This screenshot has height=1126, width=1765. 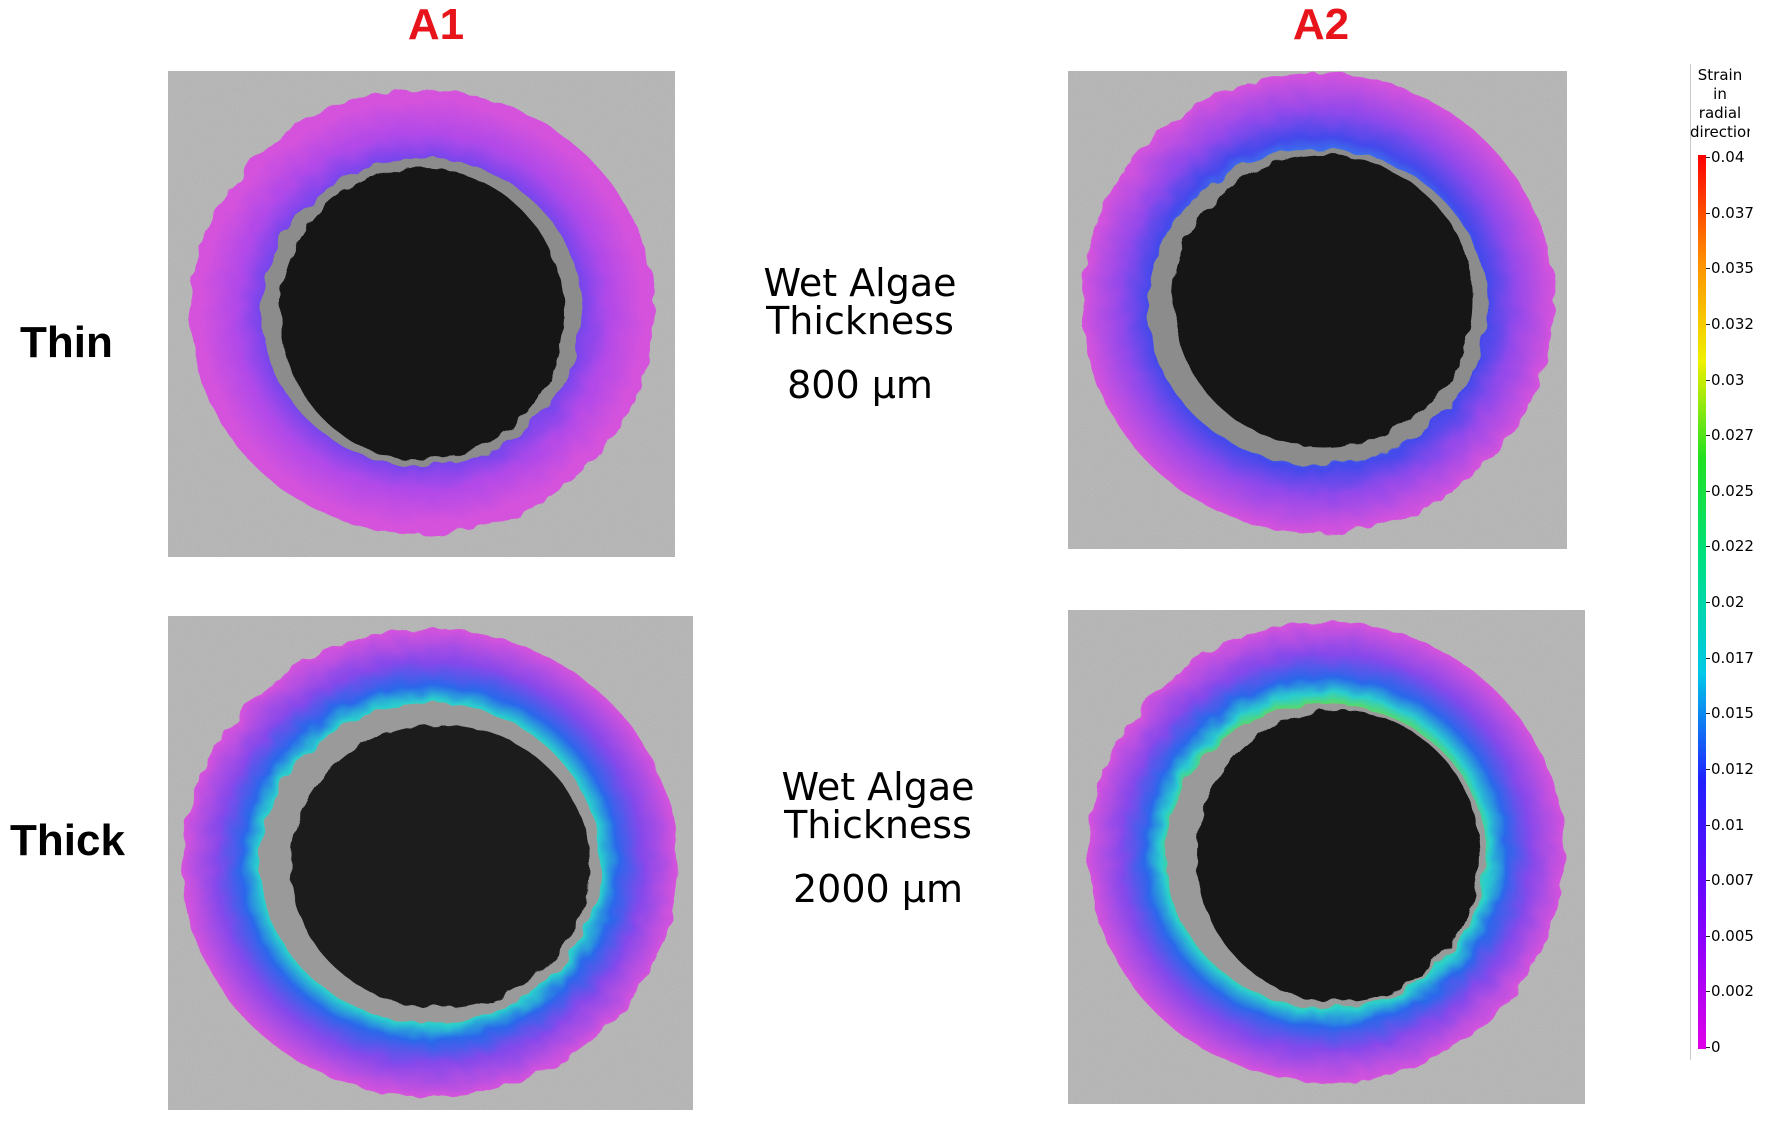 I want to click on colorbar-tick-label: 0.022, so click(x=1732, y=546).